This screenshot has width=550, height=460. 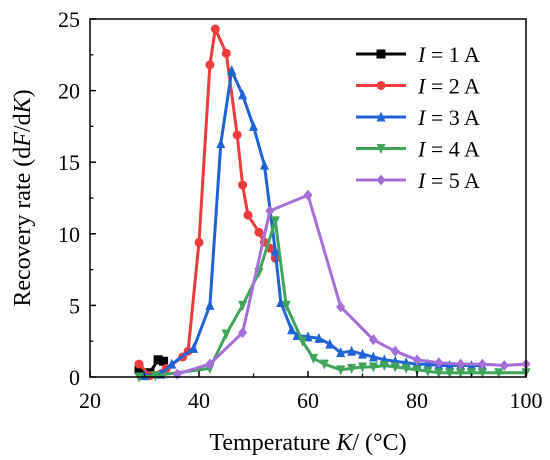 I want to click on legend-item: I = 3 A, so click(x=418, y=117).